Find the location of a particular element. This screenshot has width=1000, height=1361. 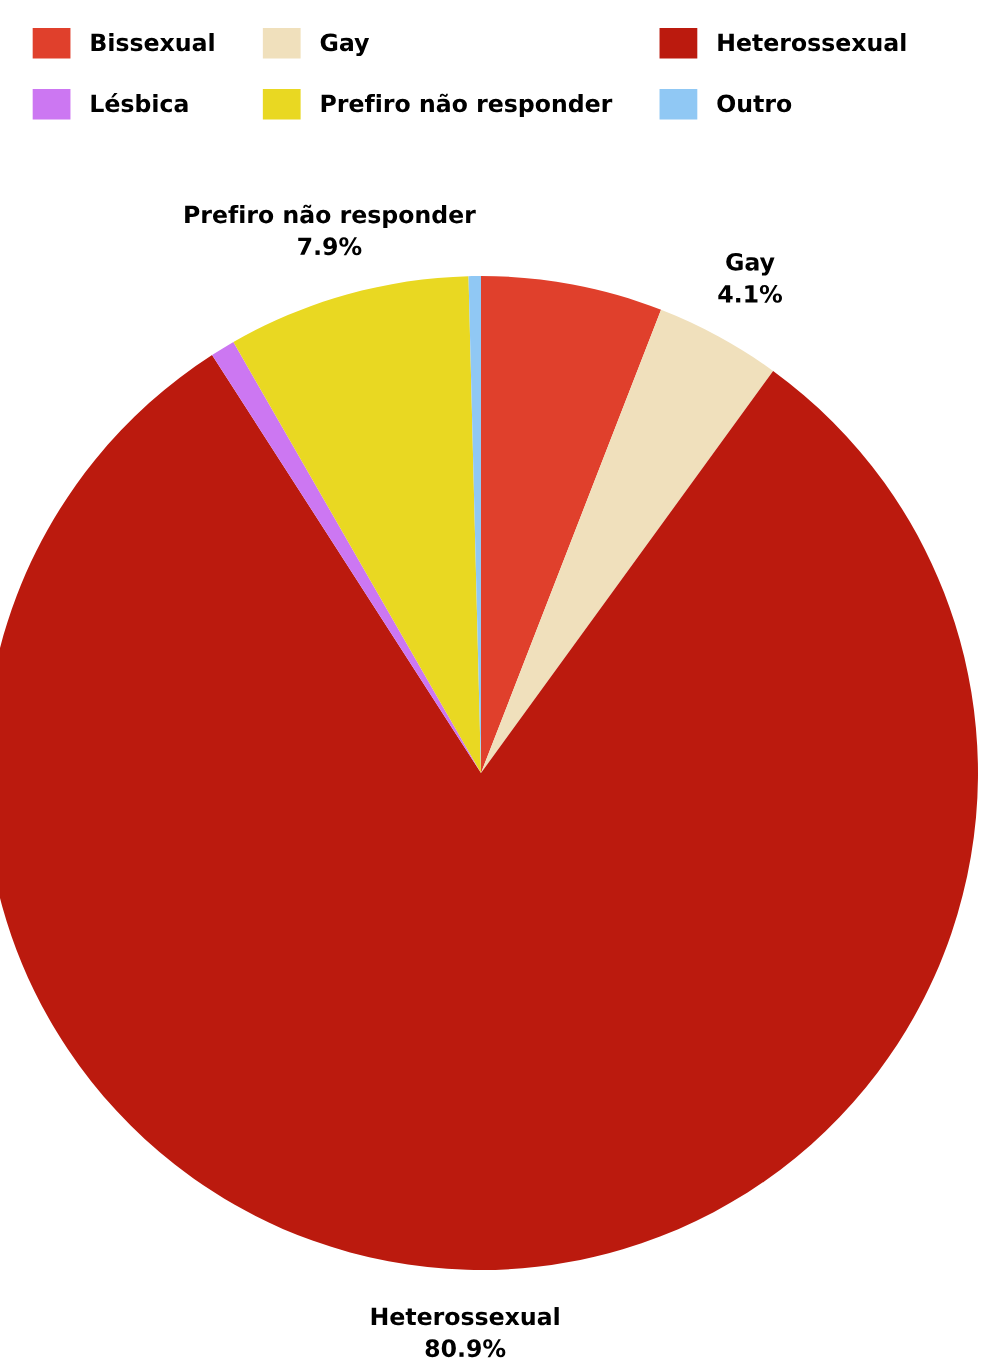

slice-label: Heterossexual is located at coordinates (465, 1316).